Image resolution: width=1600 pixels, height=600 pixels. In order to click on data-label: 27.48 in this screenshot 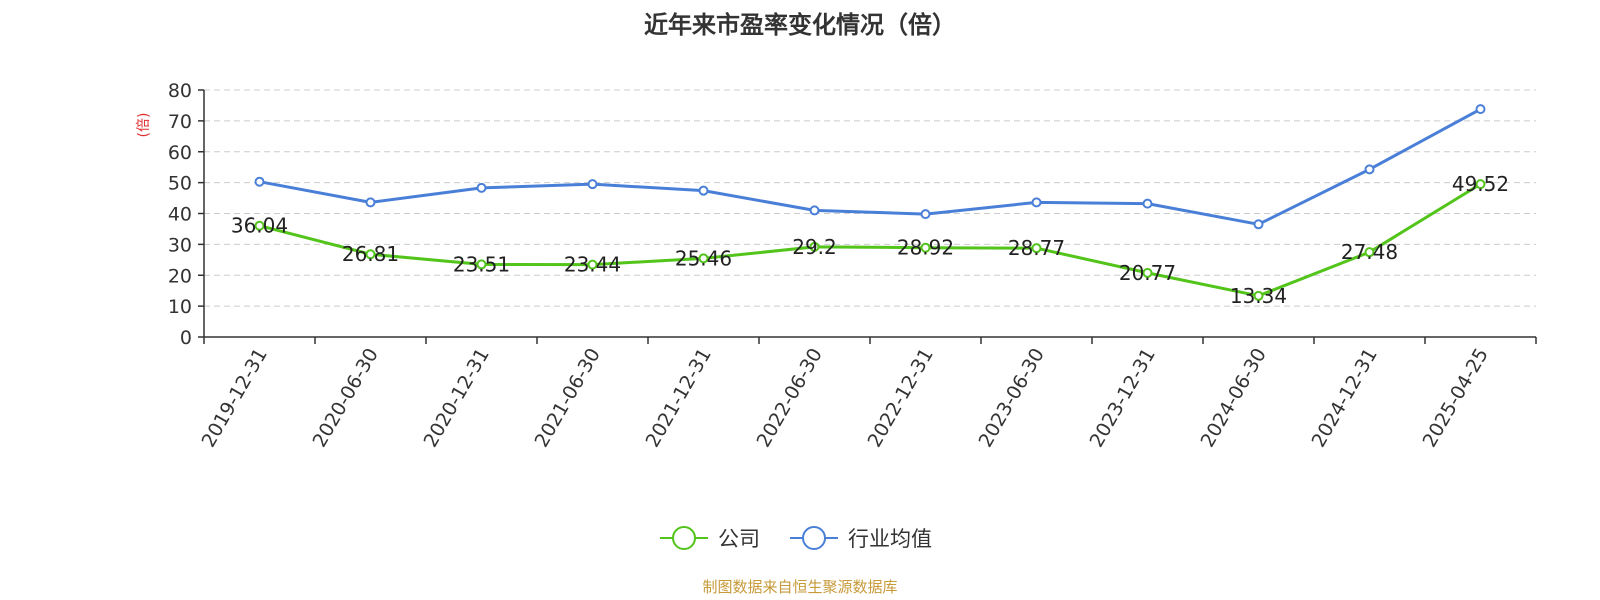, I will do `click(1369, 252)`.